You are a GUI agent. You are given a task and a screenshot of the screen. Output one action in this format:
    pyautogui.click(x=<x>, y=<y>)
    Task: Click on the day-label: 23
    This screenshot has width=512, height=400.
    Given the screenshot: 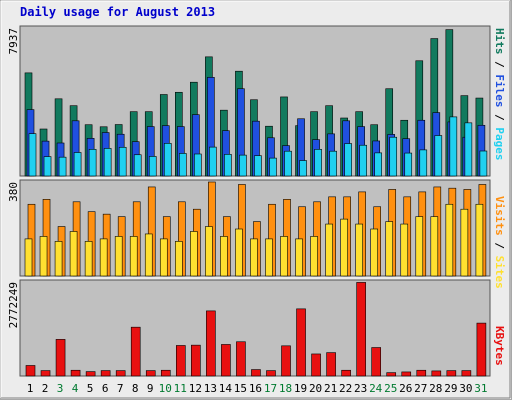 What is the action you would take?
    pyautogui.click(x=360, y=388)
    